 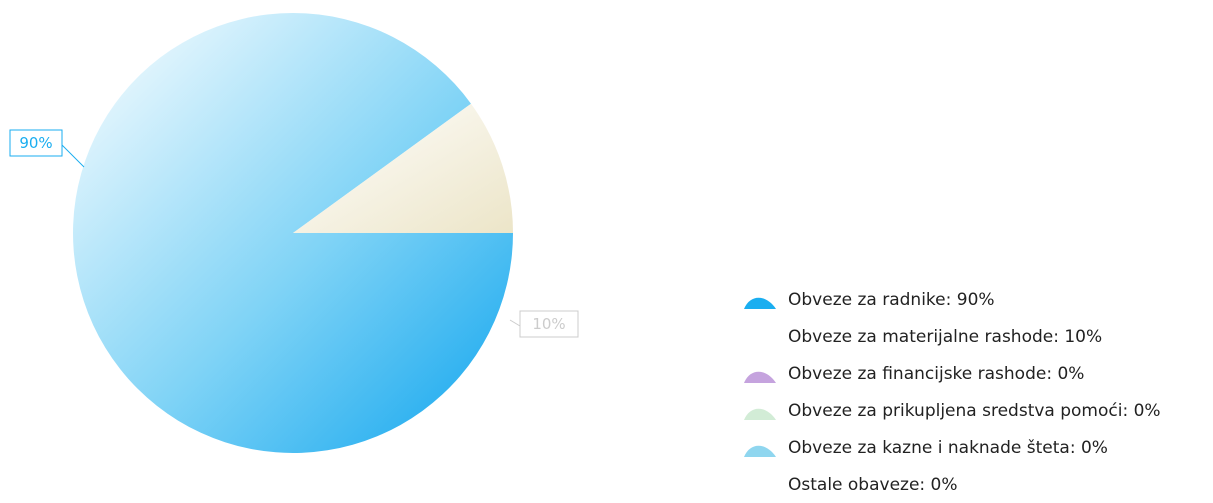 I want to click on legend-label: Obveze za kazne i naknade šteta: 0%, so click(x=948, y=447).